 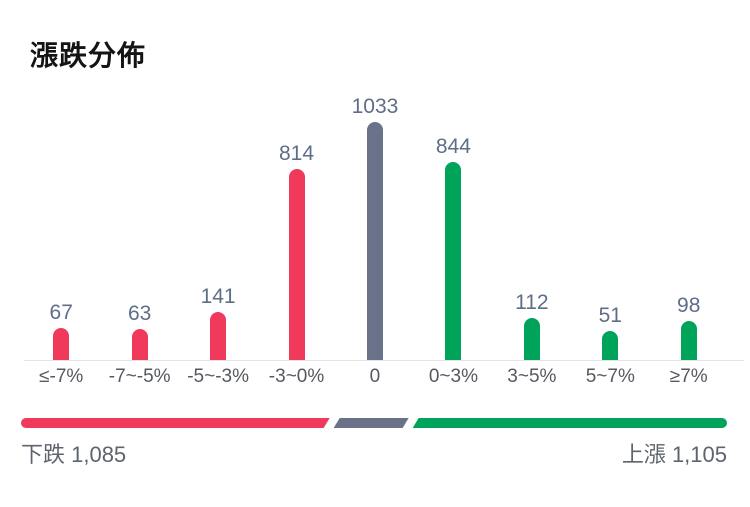 I want to click on category-label: -5~-3%, so click(x=218, y=376).